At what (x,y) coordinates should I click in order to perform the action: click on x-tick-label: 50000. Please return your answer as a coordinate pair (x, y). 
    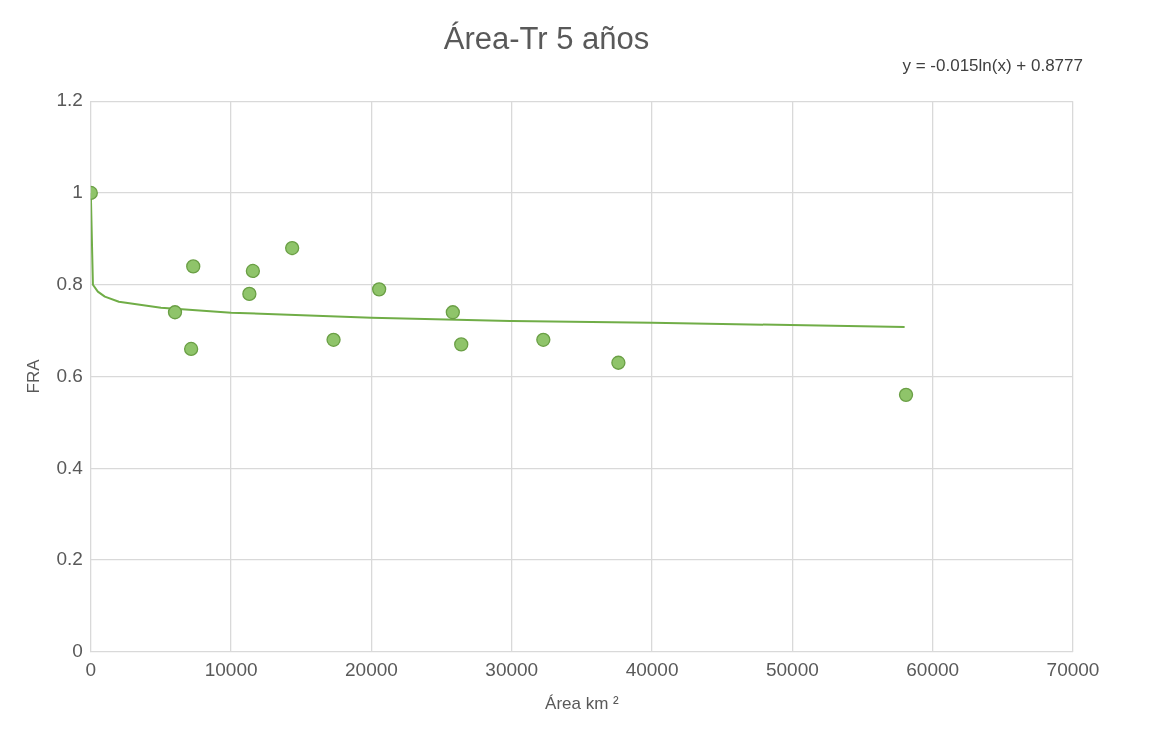
    Looking at the image, I should click on (792, 670).